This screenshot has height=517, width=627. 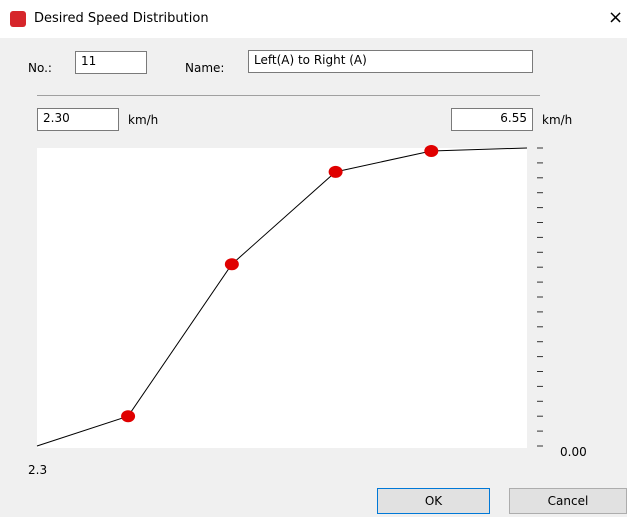 I want to click on name-input: Left(A) to Right (A), so click(x=390, y=61).